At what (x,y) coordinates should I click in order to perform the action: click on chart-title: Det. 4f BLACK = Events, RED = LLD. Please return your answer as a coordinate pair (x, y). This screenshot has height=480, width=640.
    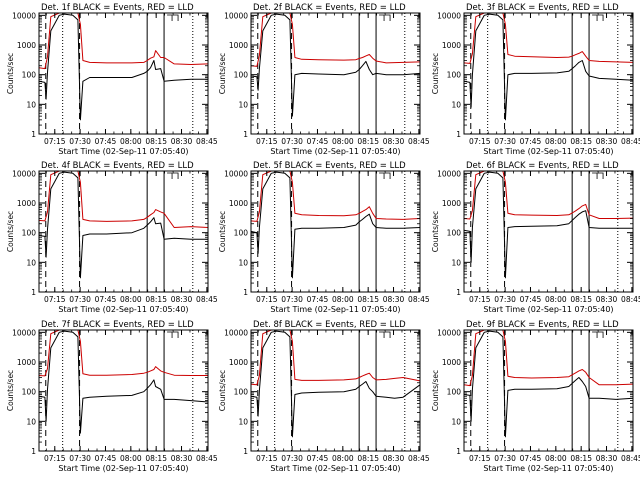
    Looking at the image, I should click on (117, 166).